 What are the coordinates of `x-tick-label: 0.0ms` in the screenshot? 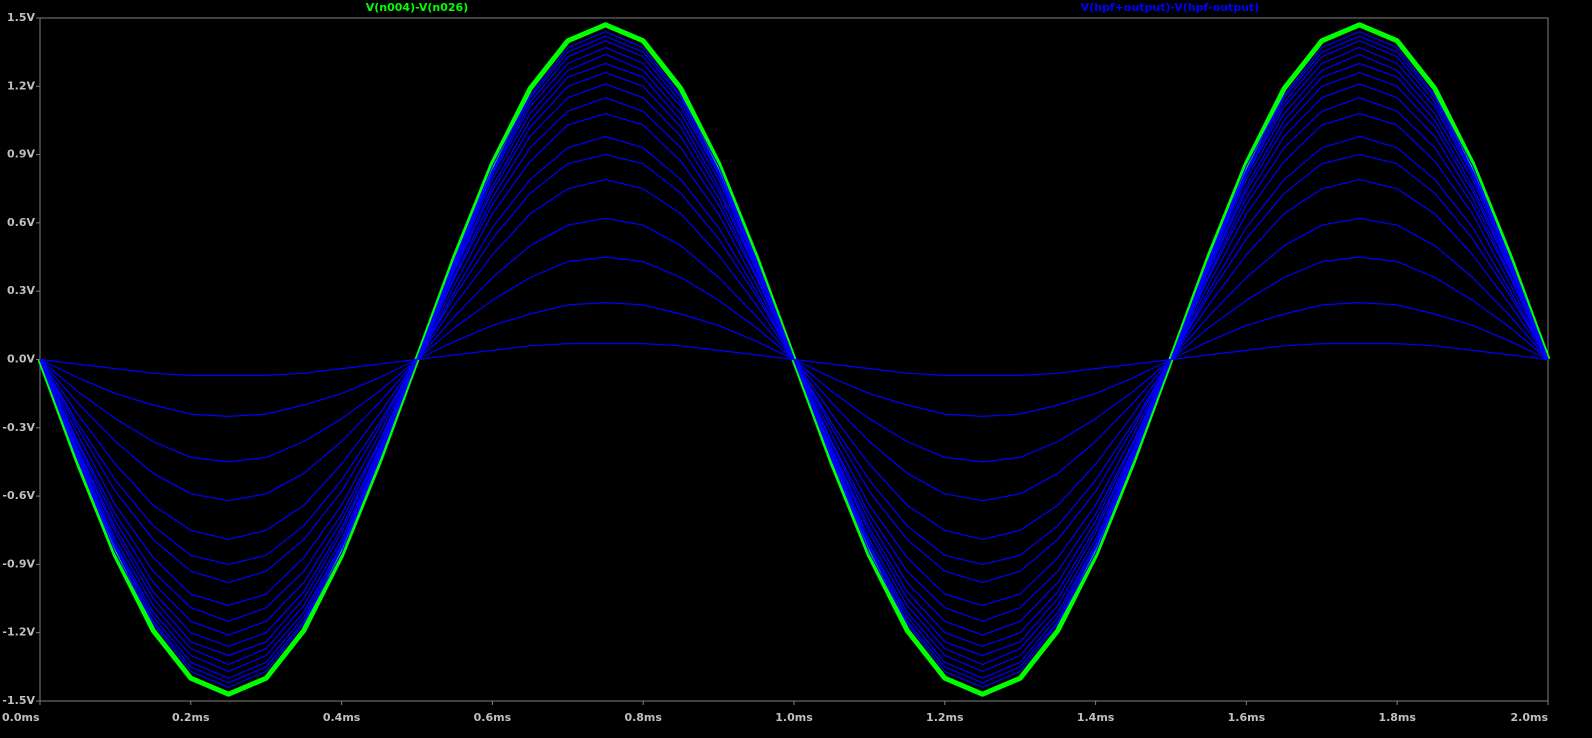 It's located at (21, 717).